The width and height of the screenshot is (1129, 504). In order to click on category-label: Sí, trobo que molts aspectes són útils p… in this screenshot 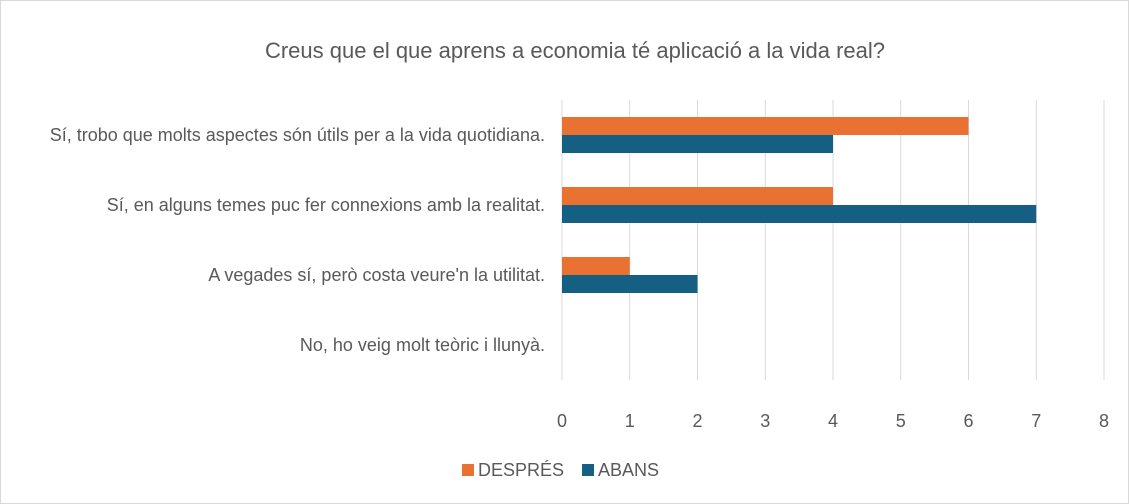, I will do `click(297, 135)`.